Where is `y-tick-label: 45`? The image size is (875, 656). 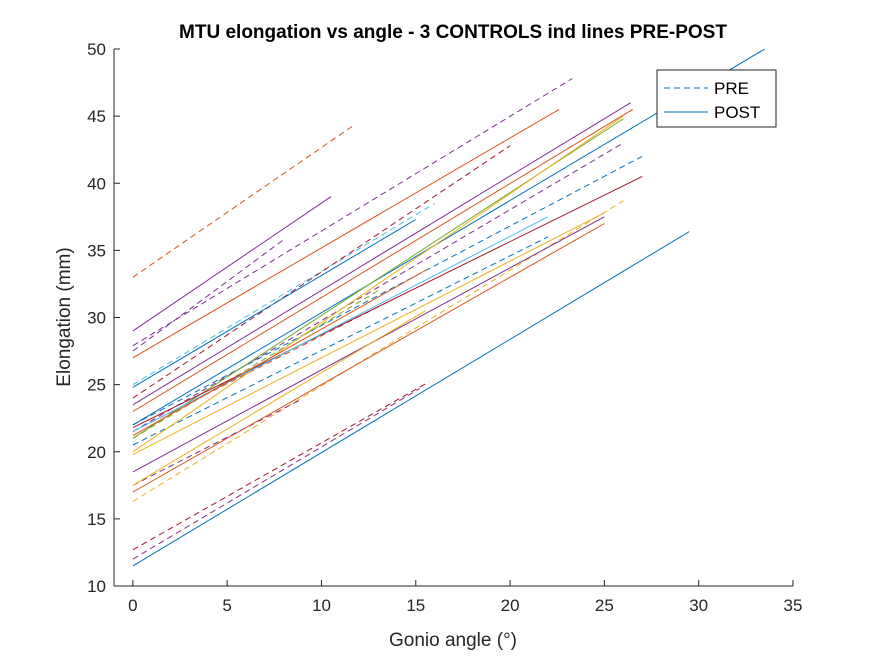 y-tick-label: 45 is located at coordinates (96, 116).